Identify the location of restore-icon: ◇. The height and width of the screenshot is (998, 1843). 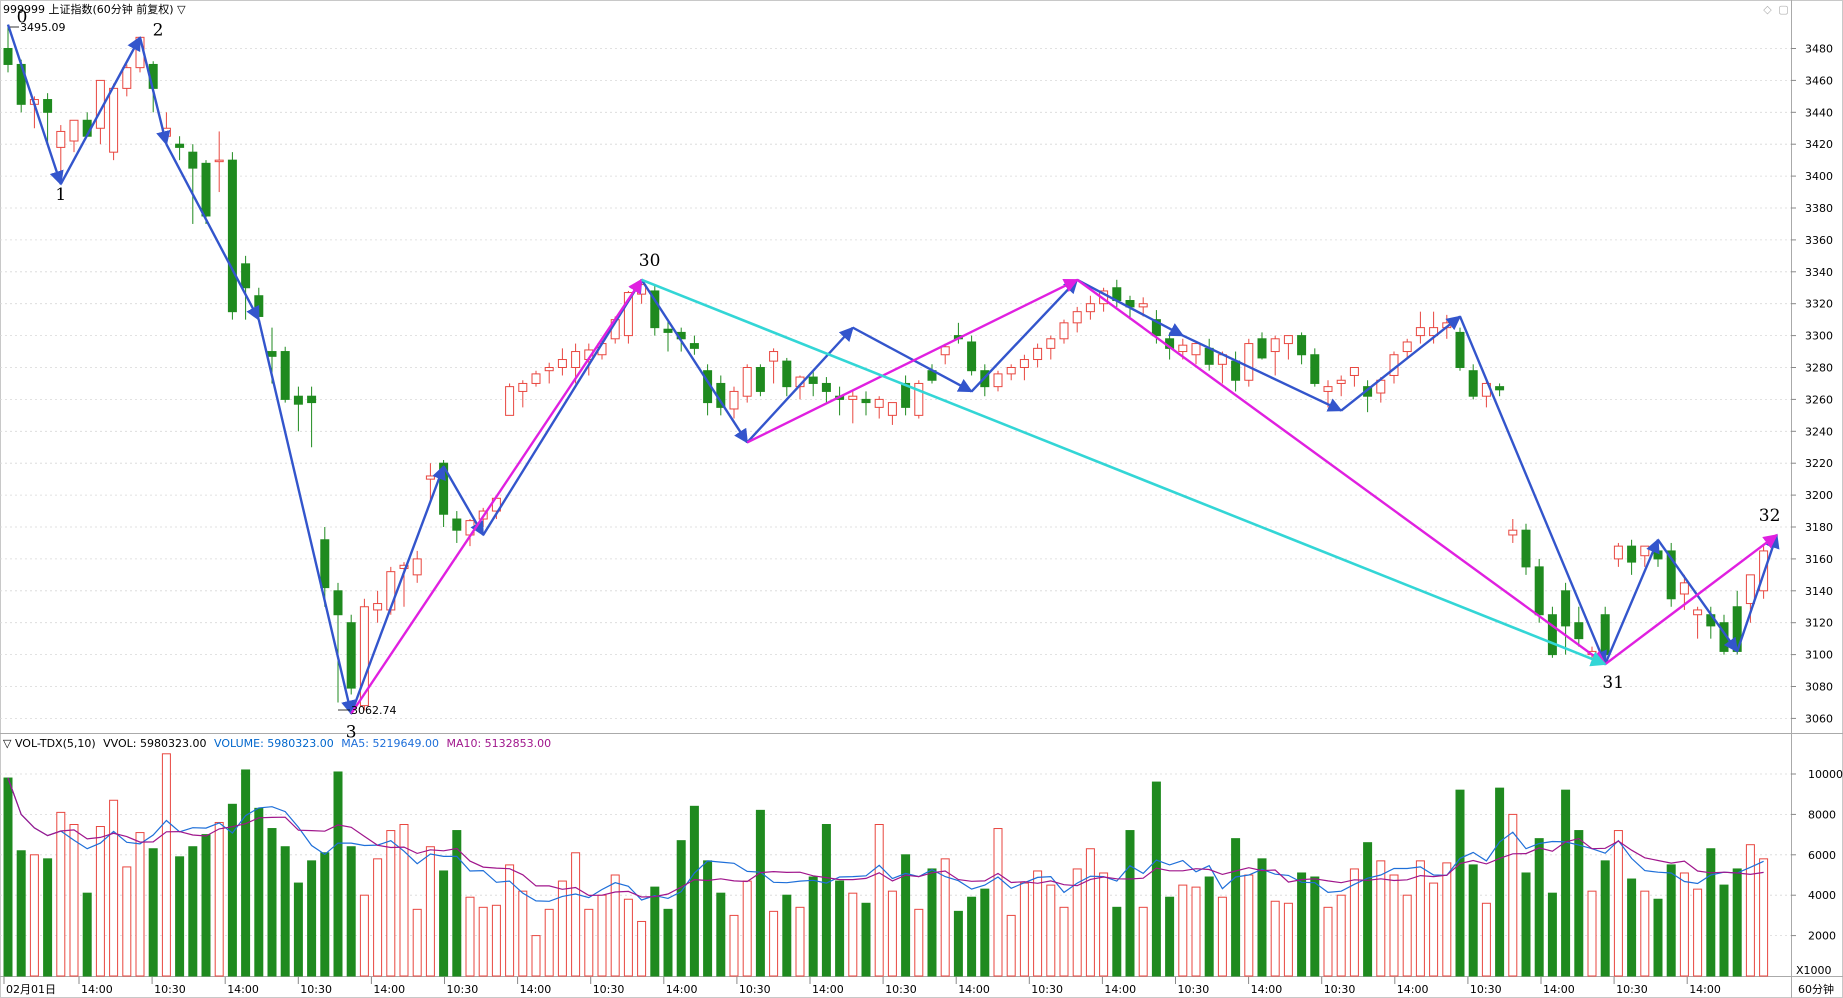
(1767, 9).